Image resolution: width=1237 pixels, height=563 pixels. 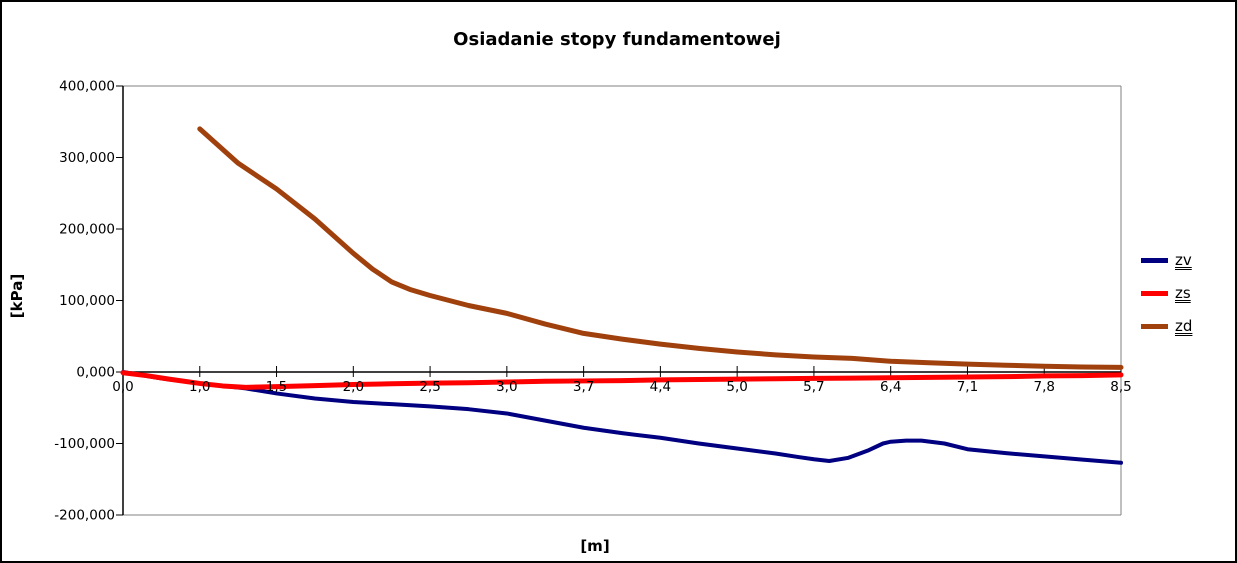 What do you see at coordinates (622, 417) in the screenshot?
I see `zv-line` at bounding box center [622, 417].